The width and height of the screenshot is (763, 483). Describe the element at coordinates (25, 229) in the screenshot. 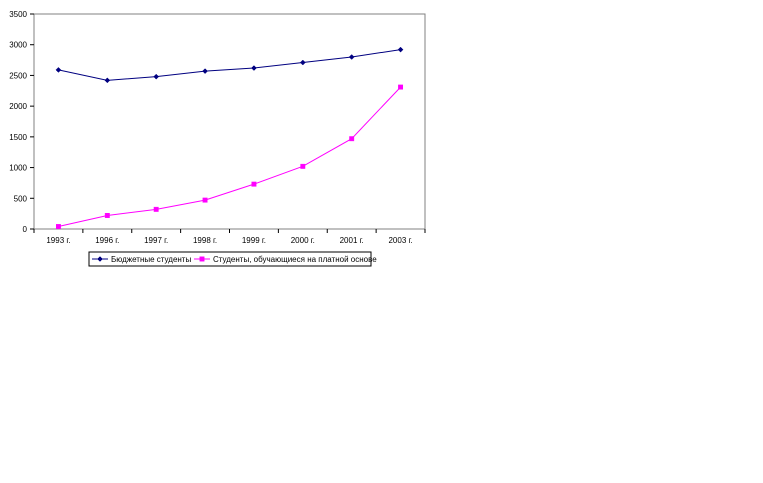

I see `y-tick-label: 0` at that location.